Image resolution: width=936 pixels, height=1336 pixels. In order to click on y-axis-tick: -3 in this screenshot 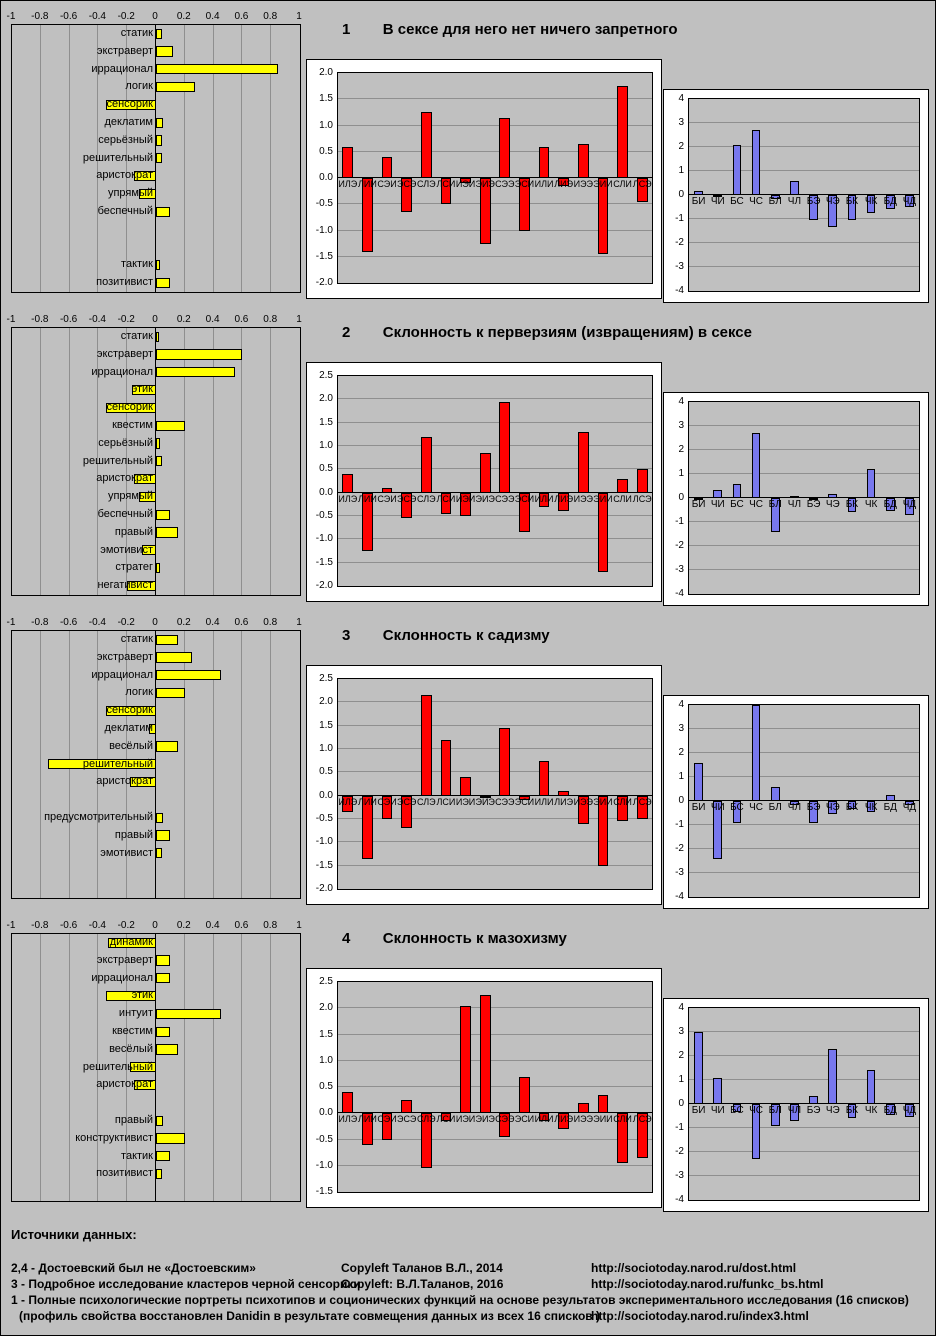, I will do `click(679, 569)`.